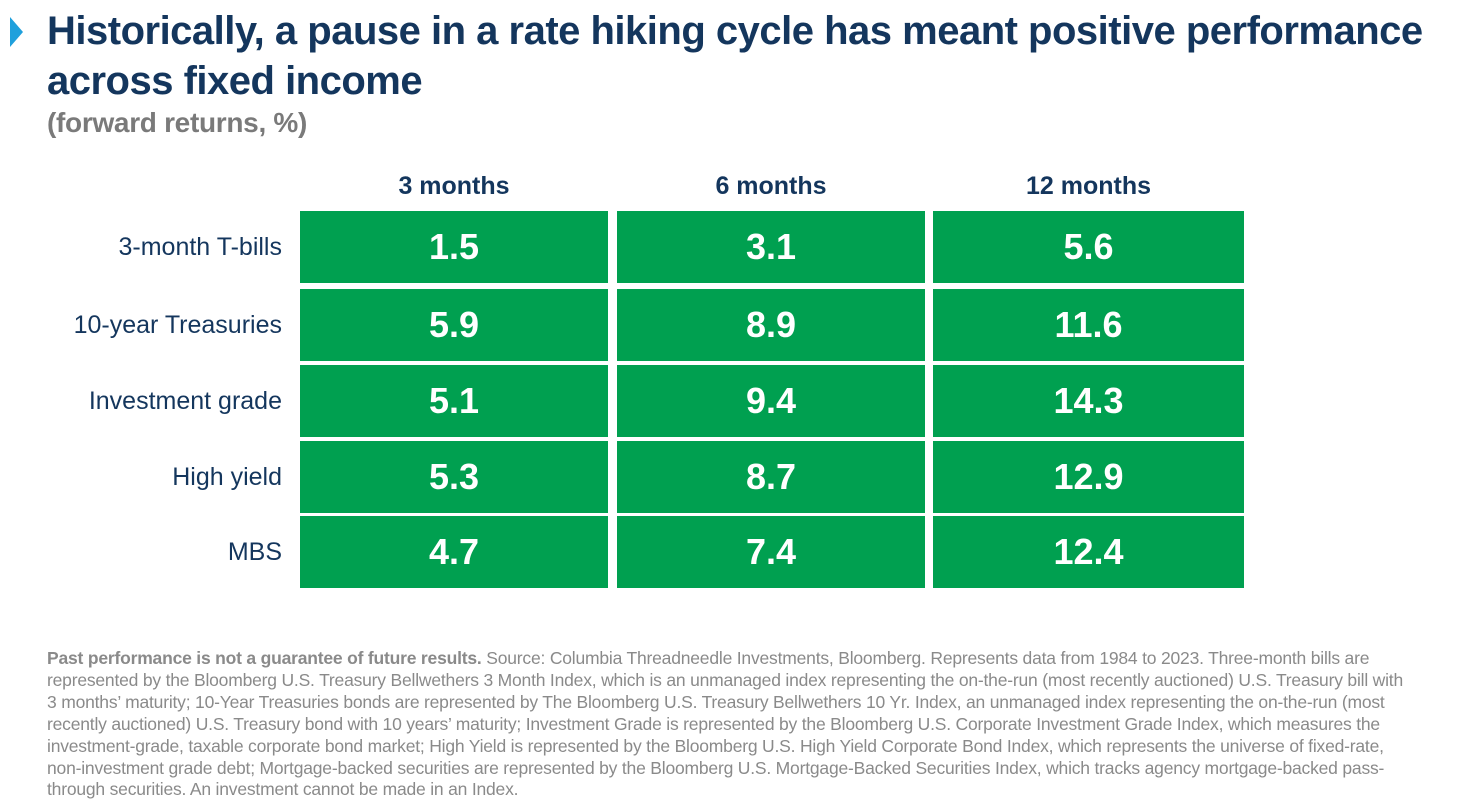 The width and height of the screenshot is (1458, 802). I want to click on value-cell-high-yield-12-months: 12.9, so click(1088, 477).